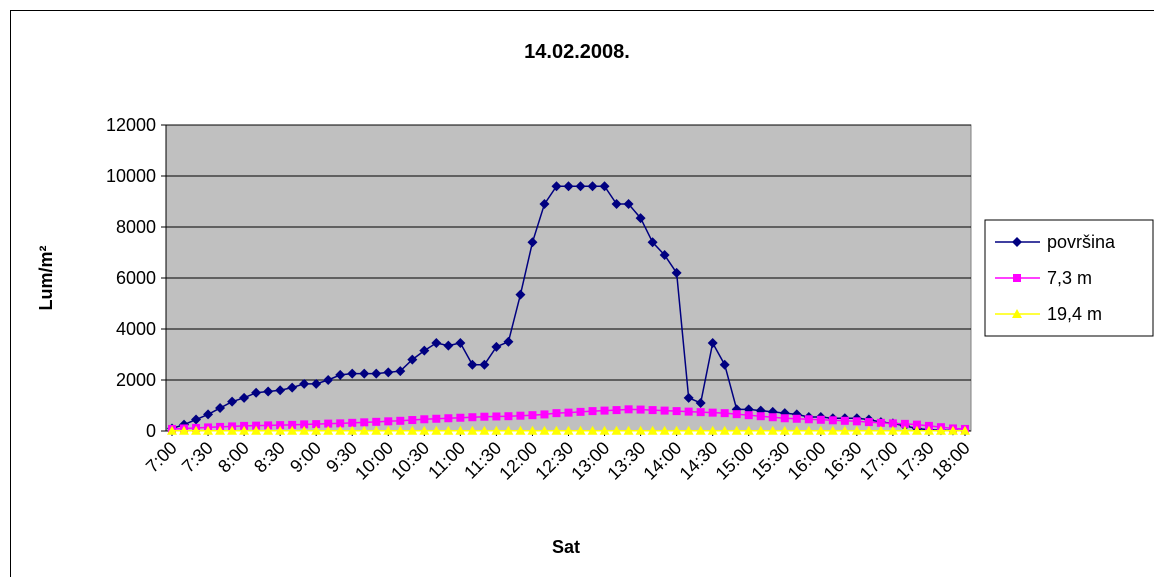 Image resolution: width=1154 pixels, height=577 pixels. Describe the element at coordinates (1069, 278) in the screenshot. I see `legend-label: 7,3 m` at that location.